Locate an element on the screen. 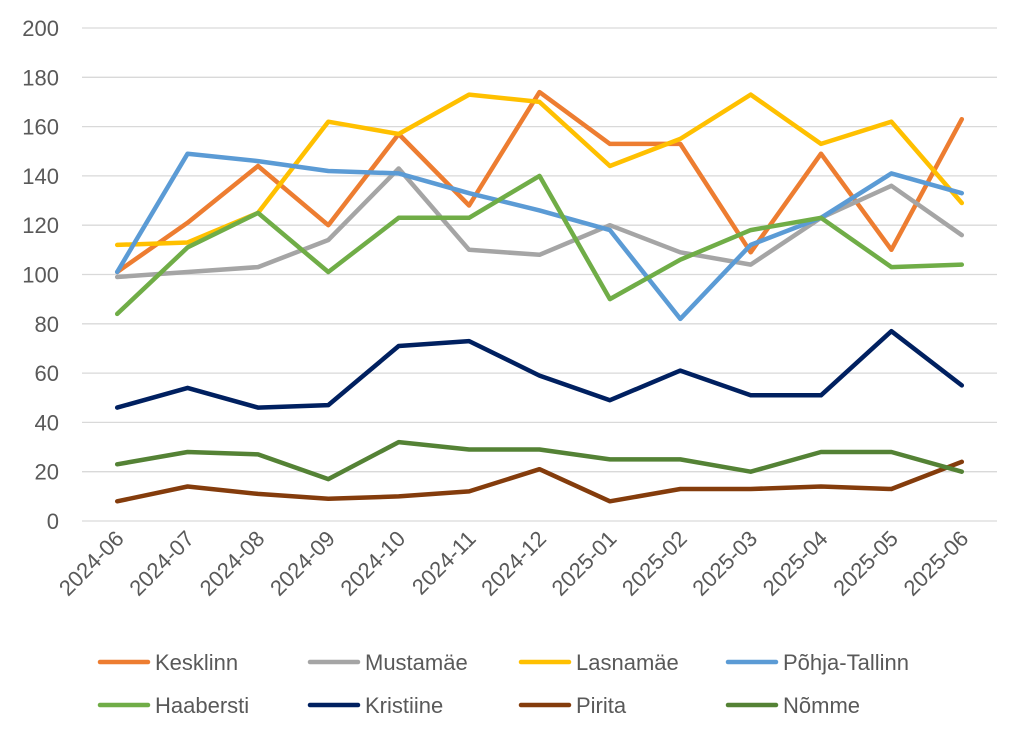 Image resolution: width=1024 pixels, height=738 pixels. legend-label: Kristiine is located at coordinates (404, 705).